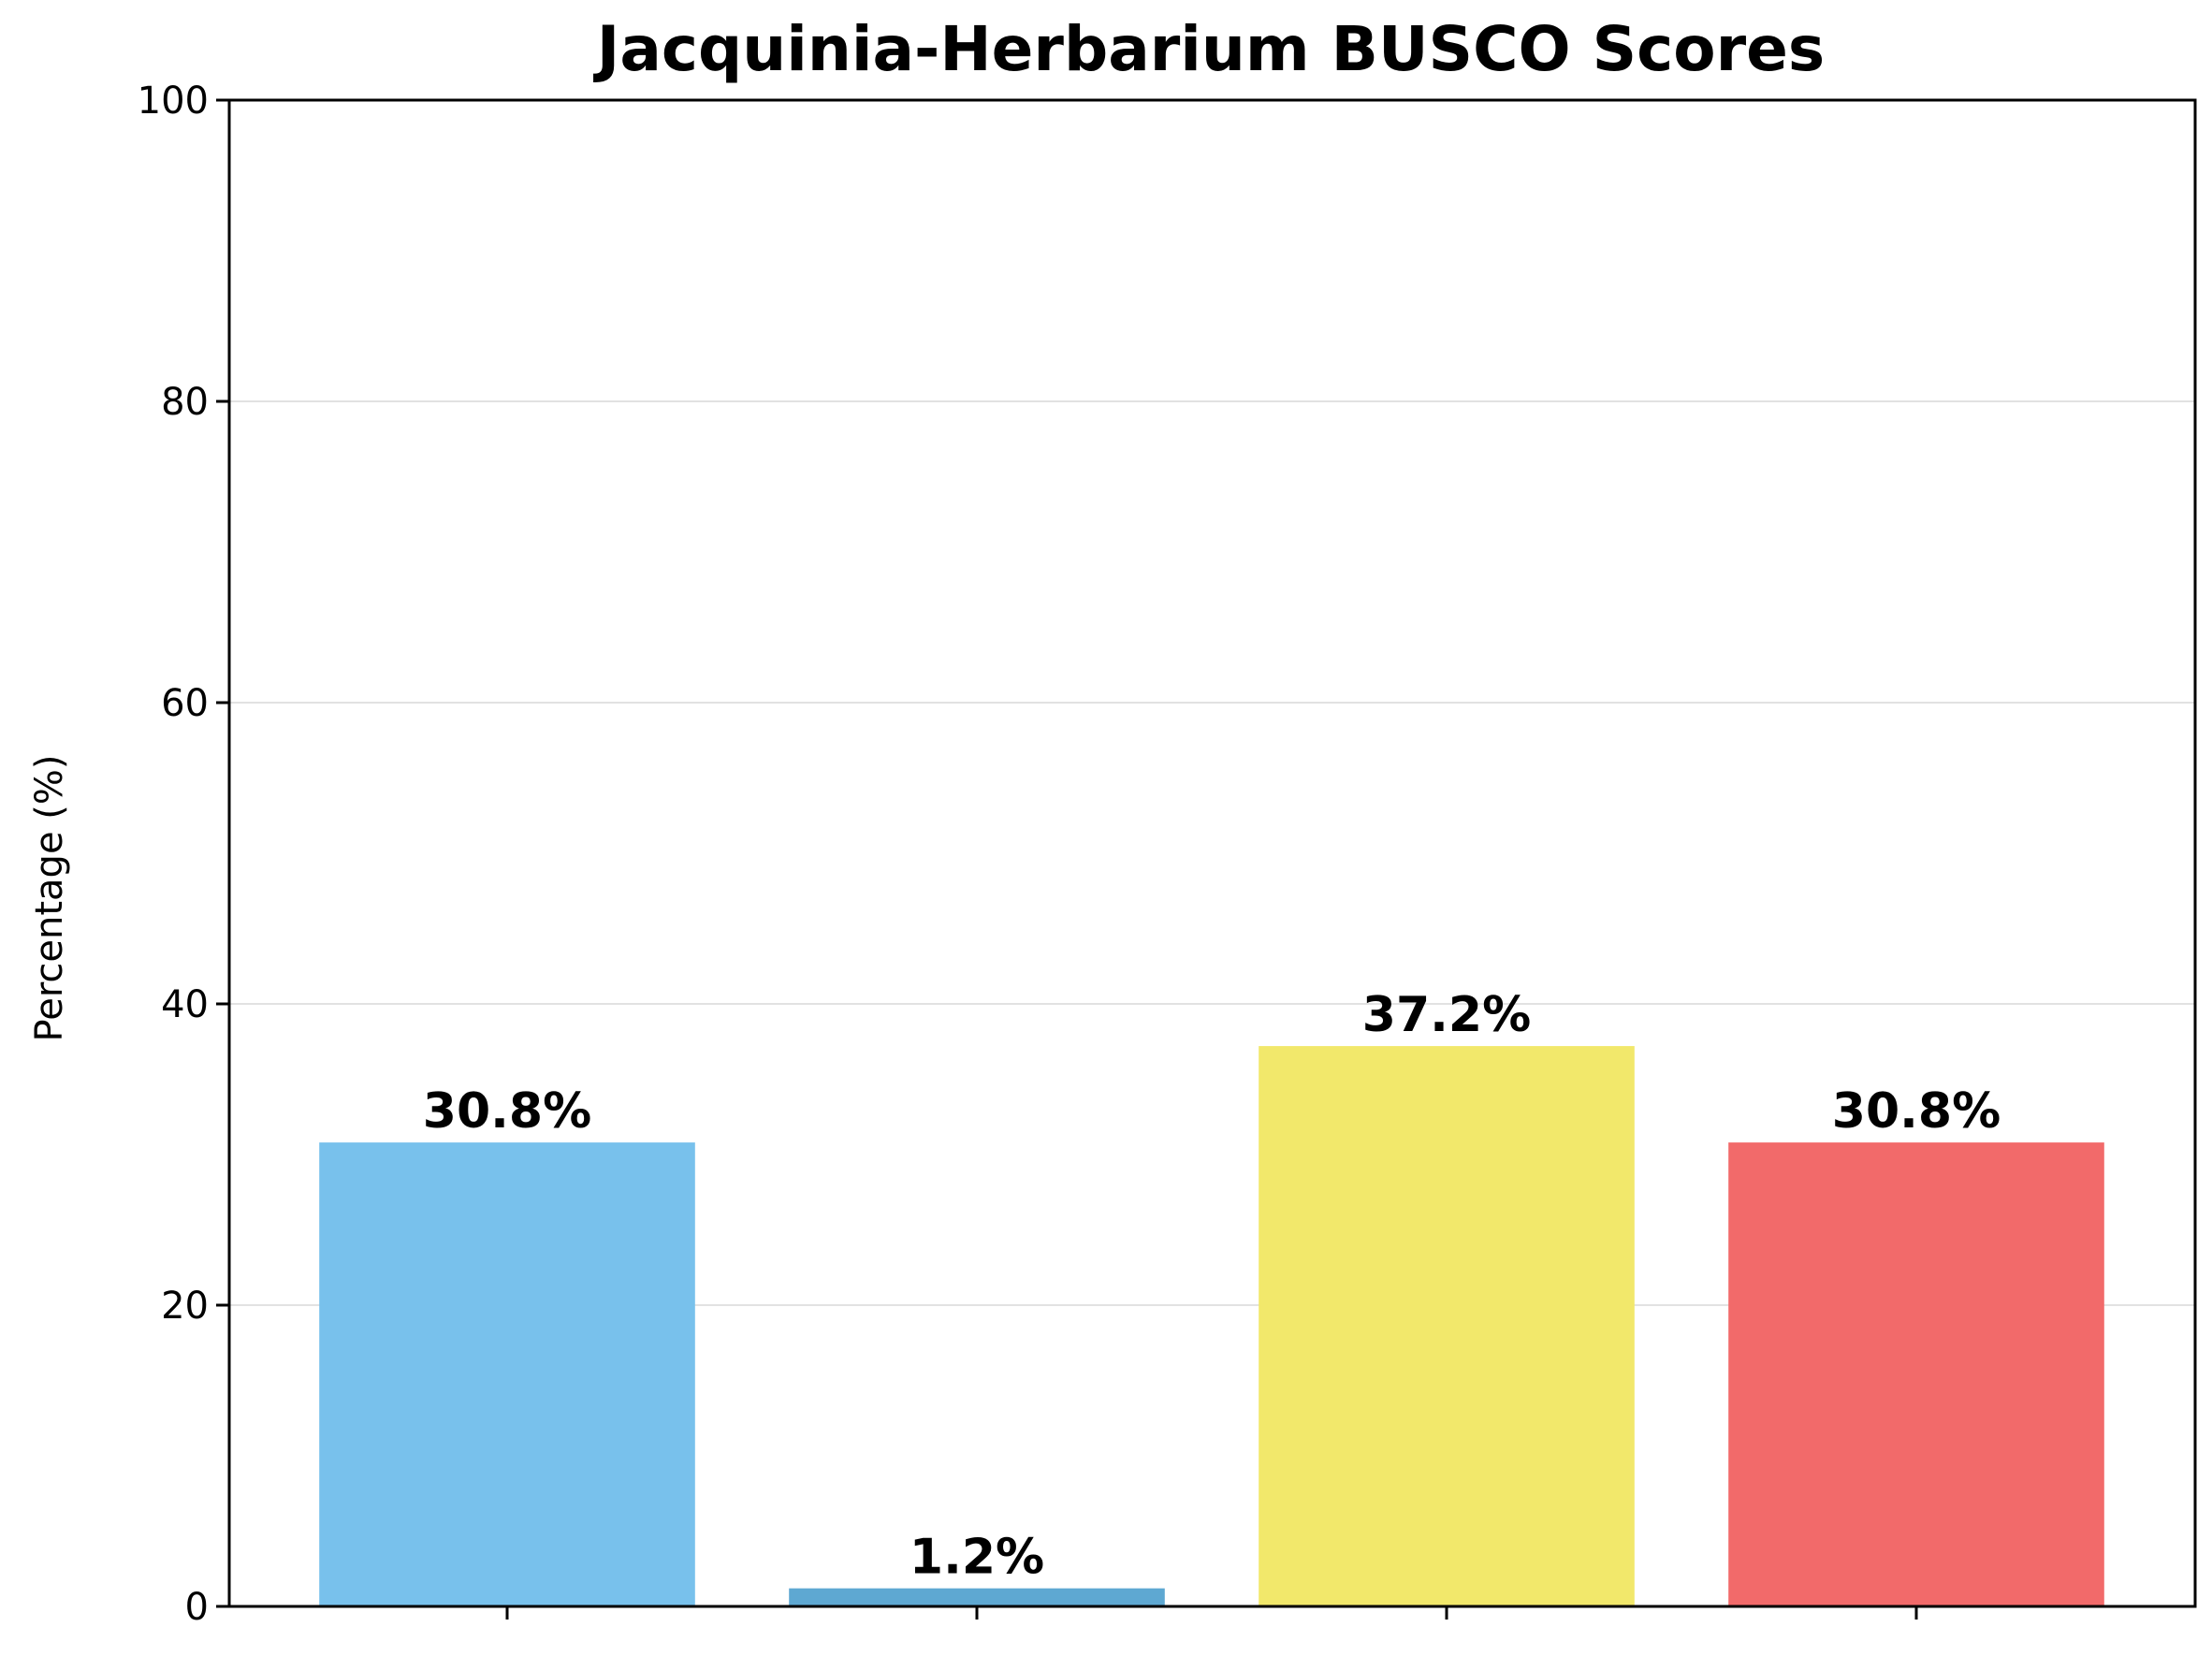 Image resolution: width=2212 pixels, height=1656 pixels. Describe the element at coordinates (977, 1558) in the screenshot. I see `data-label-1: 1.2%` at that location.